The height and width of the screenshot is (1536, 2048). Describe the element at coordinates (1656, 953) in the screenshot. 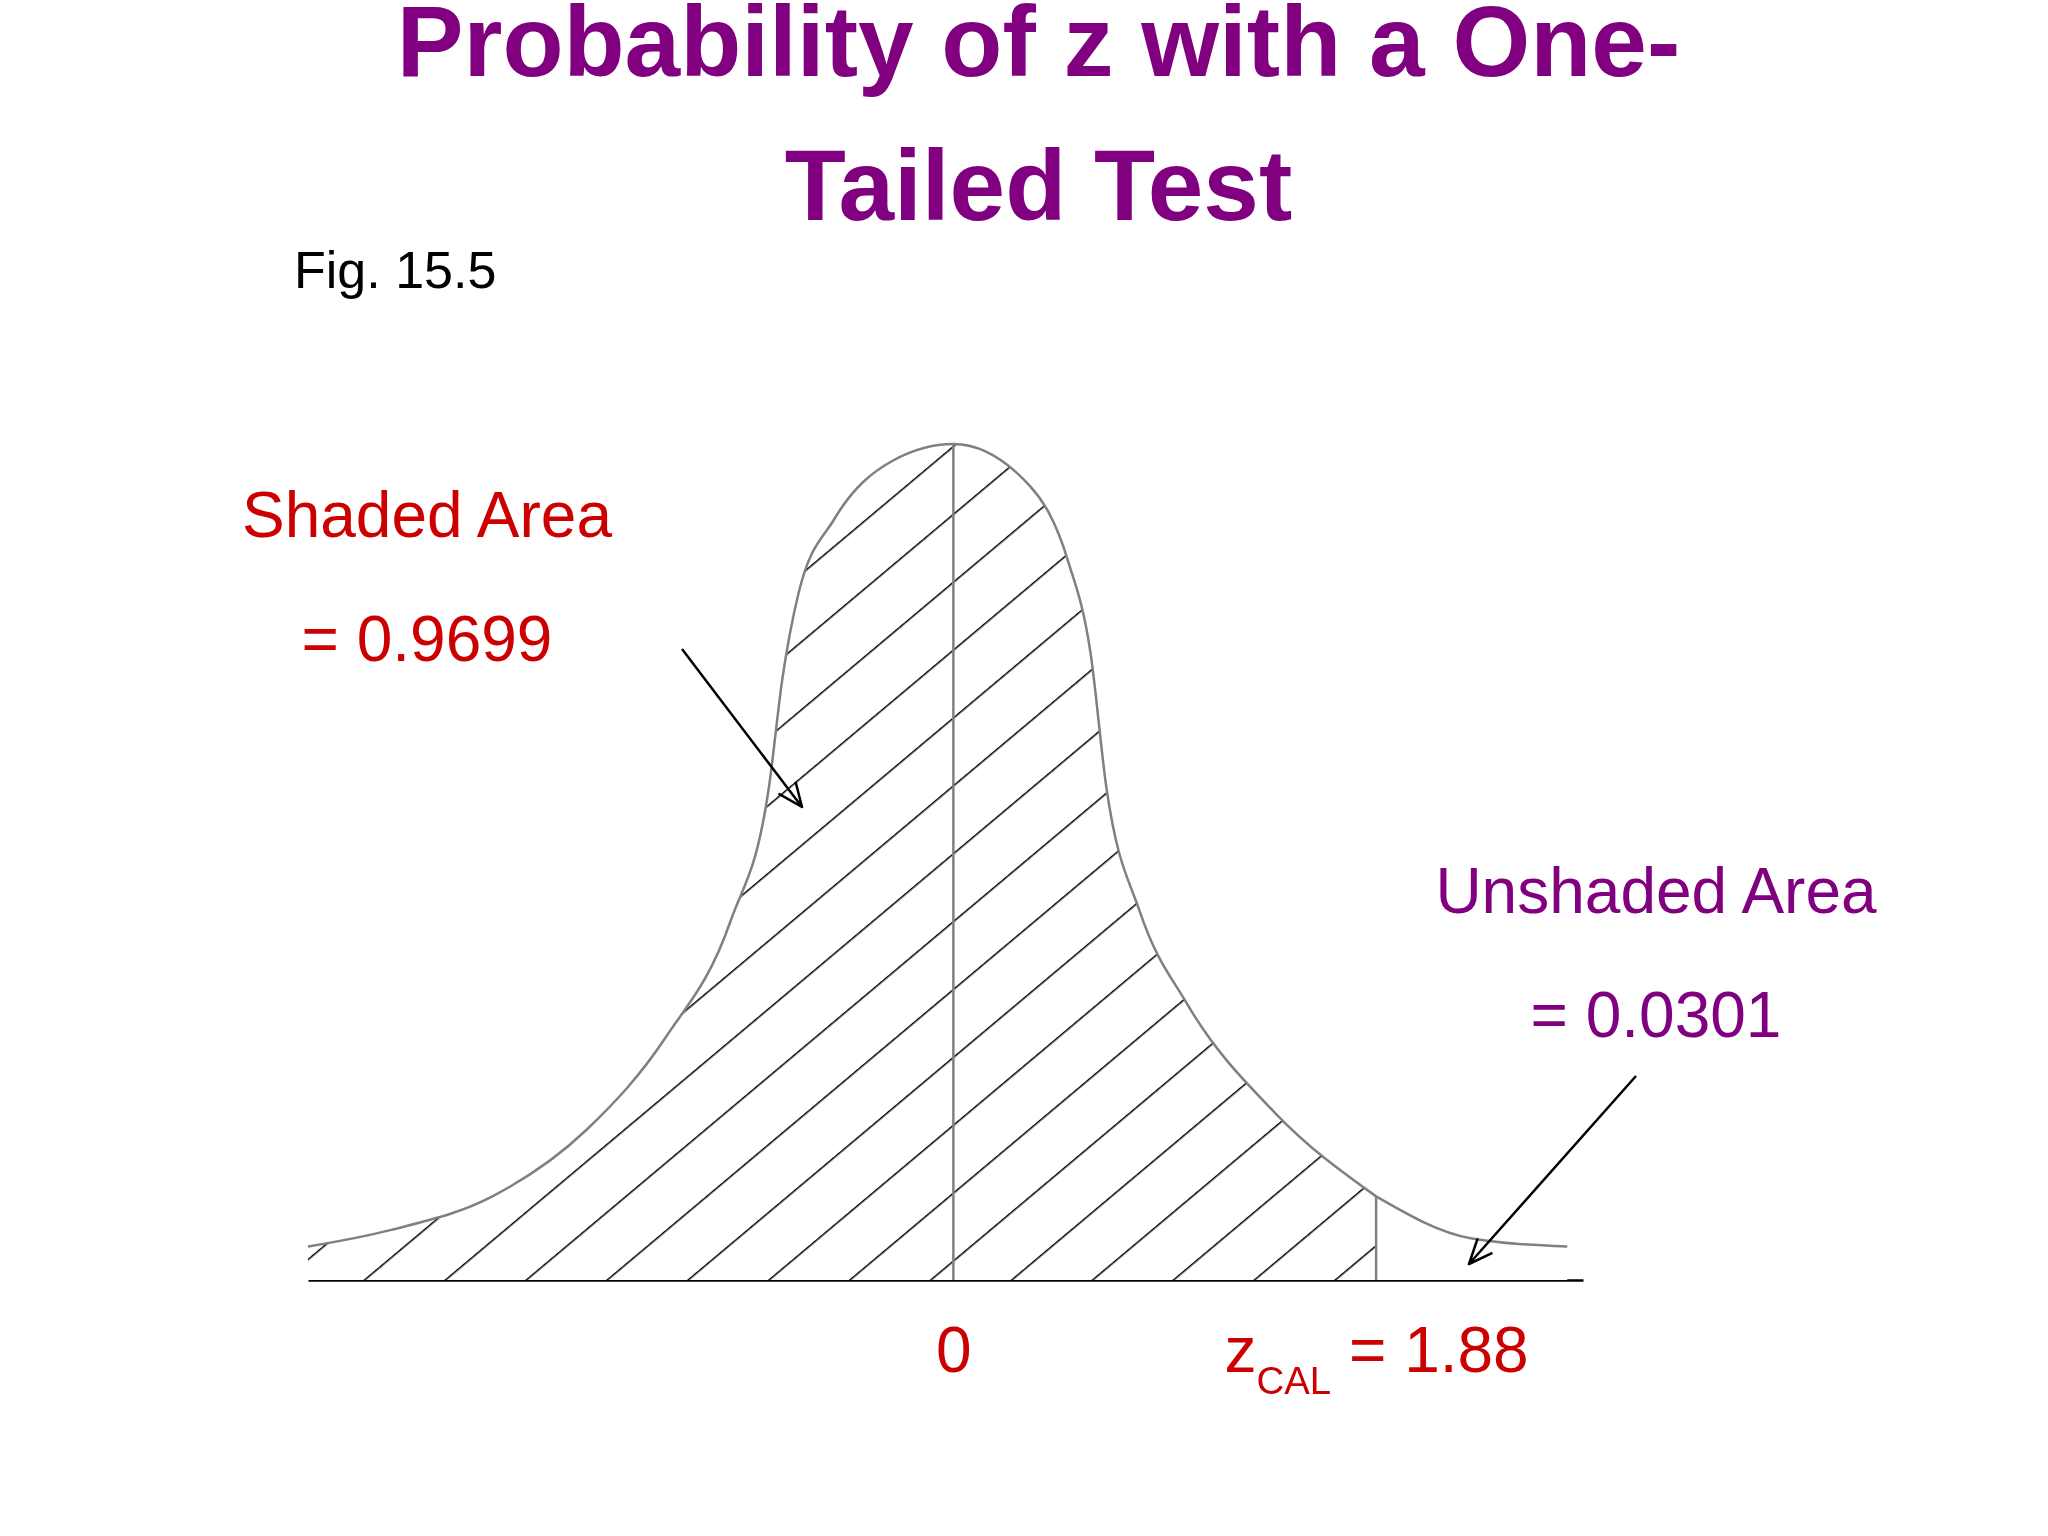

I see `annotation: Unshaded Area = 0.0301` at that location.